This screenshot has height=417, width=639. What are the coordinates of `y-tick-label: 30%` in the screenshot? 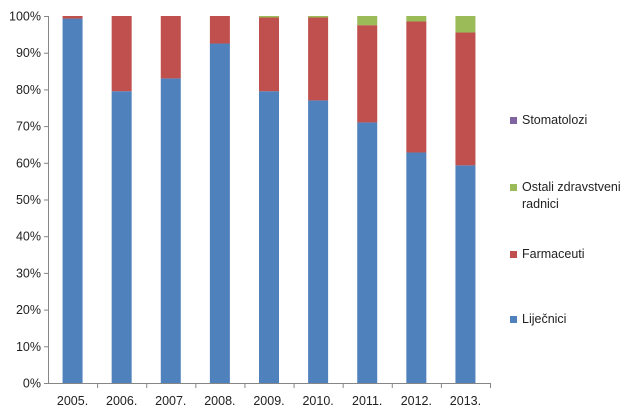 It's located at (28, 273).